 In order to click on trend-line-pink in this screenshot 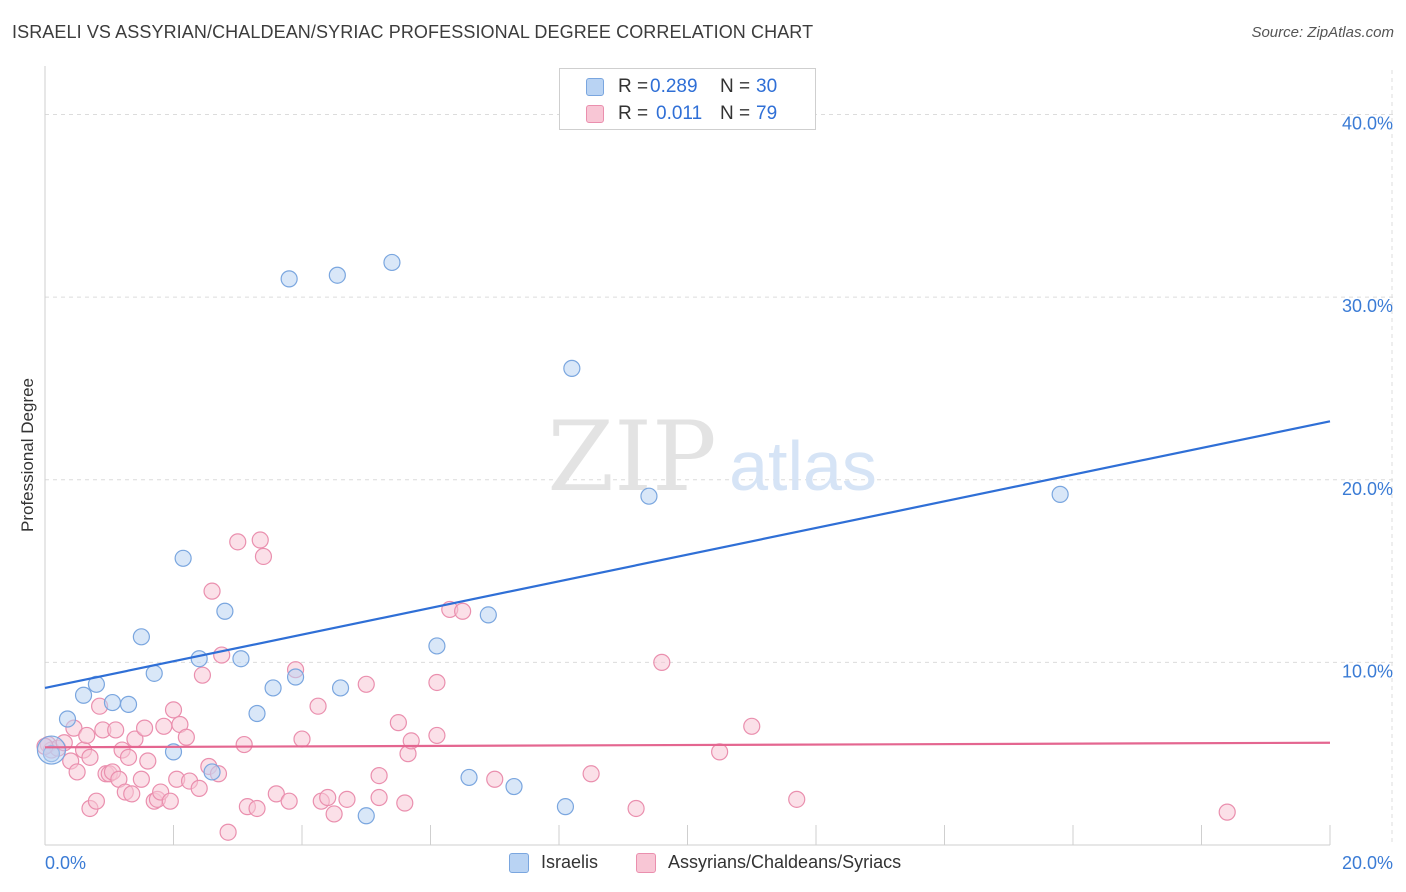, I will do `click(687, 745)`.